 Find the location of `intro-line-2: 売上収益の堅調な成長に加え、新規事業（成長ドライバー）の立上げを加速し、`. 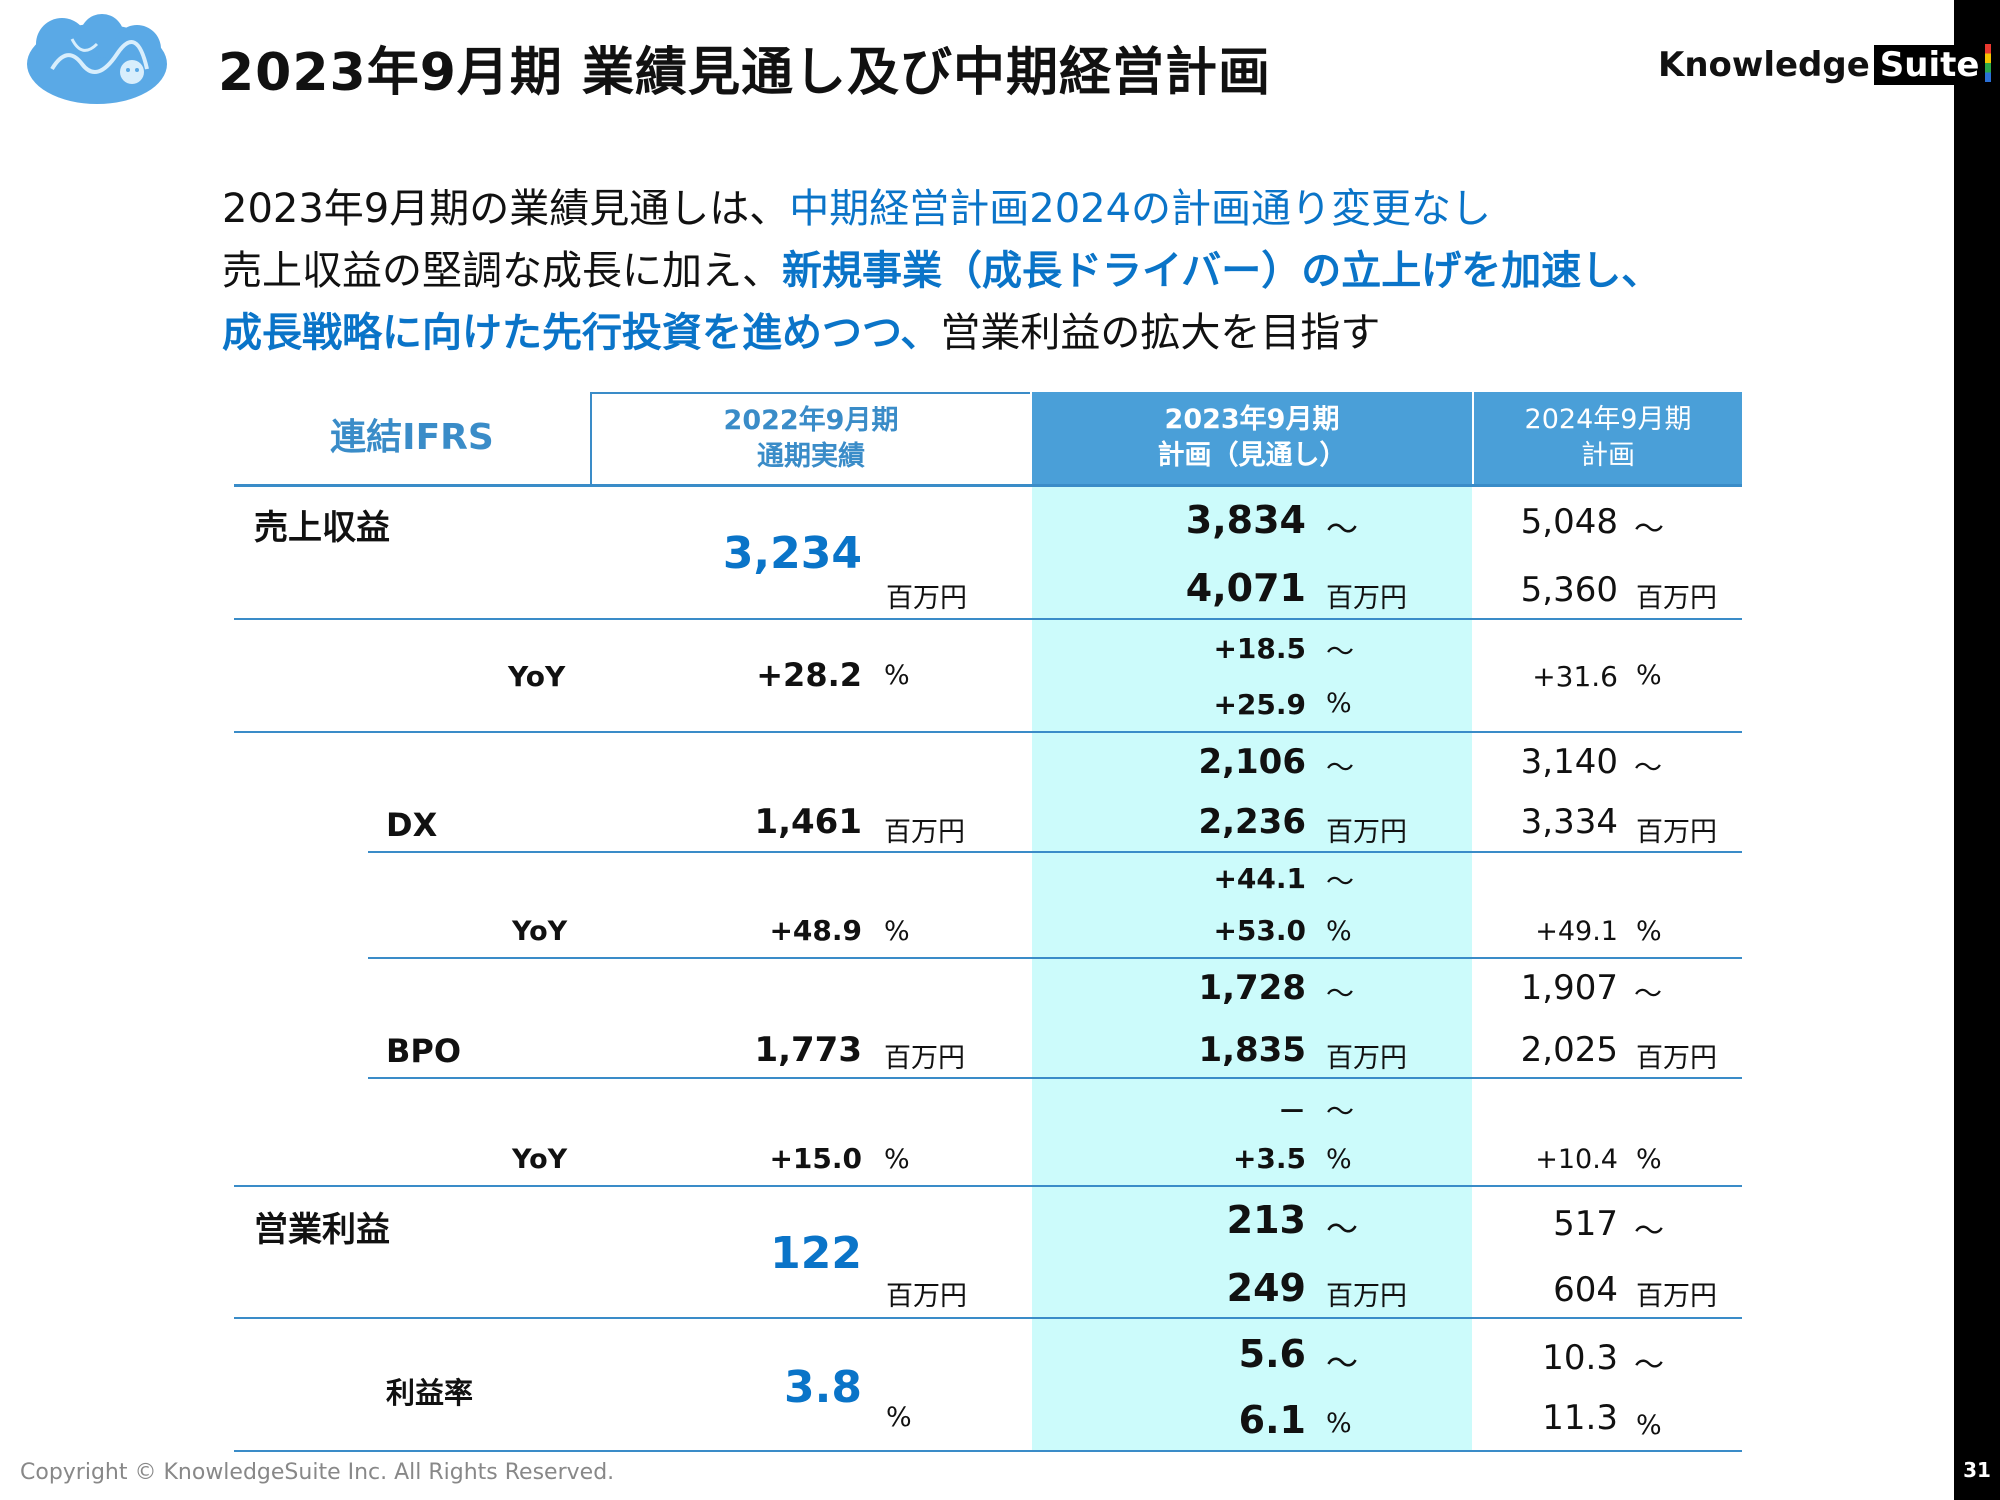

intro-line-2: 売上収益の堅調な成長に加え、新規事業（成長ドライバー）の立上げを加速し、 is located at coordinates (941, 267).